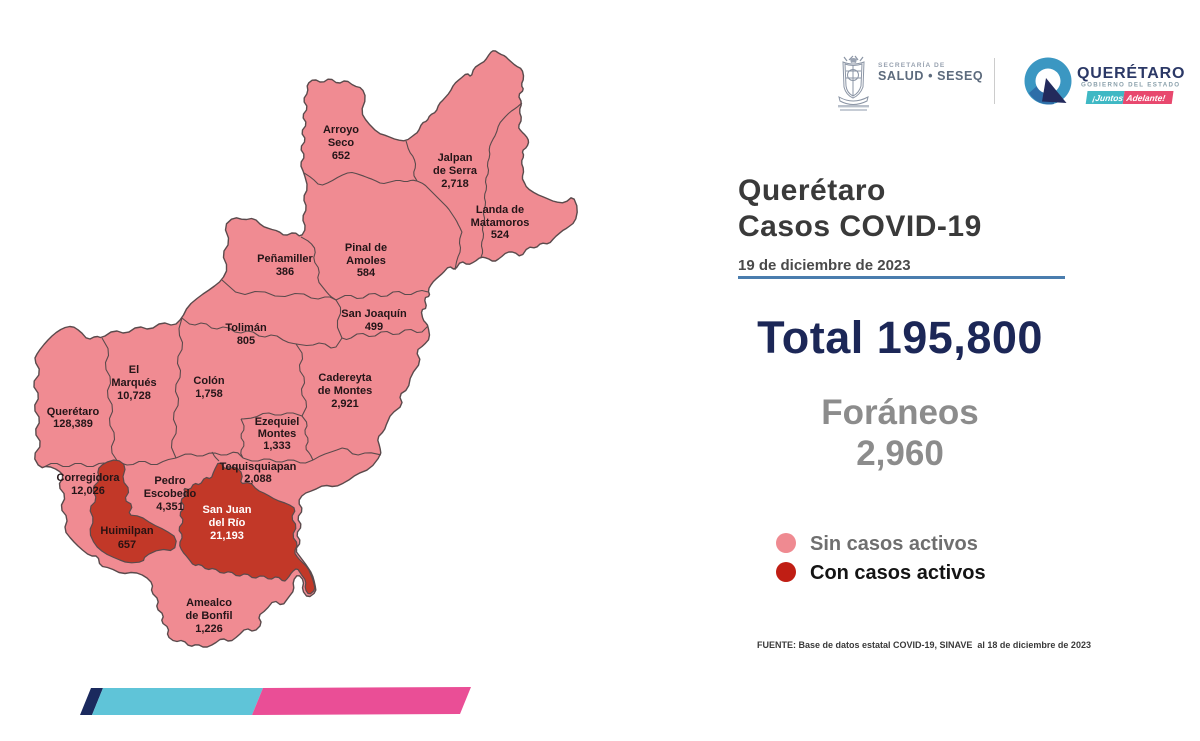 The height and width of the screenshot is (741, 1200). I want to click on svg-text: 128,389, so click(73, 424).